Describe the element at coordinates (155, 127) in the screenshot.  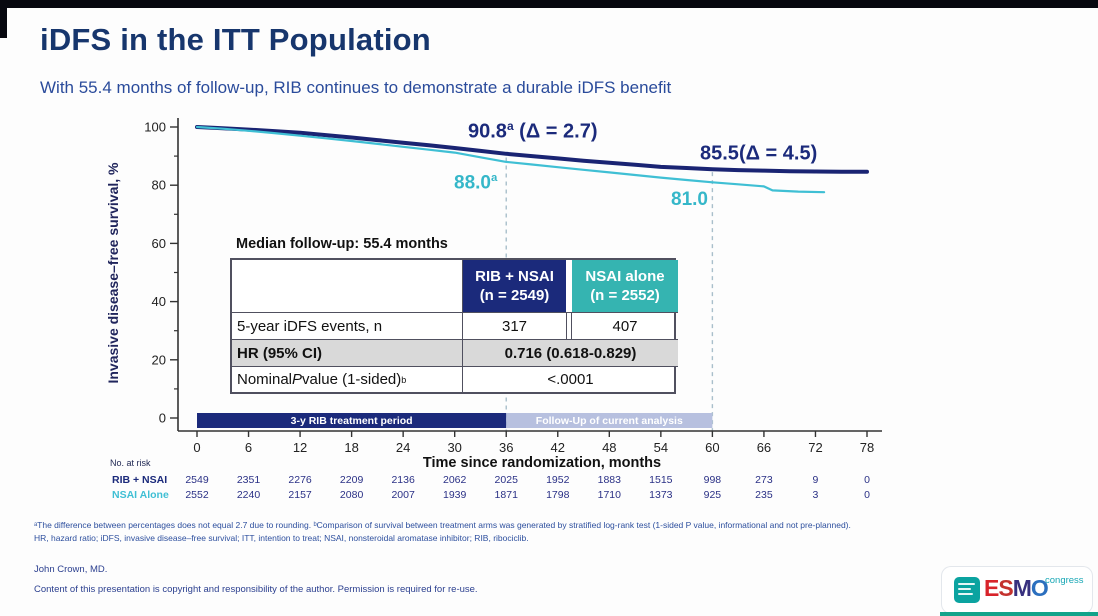
I see `svg-text: 100` at that location.